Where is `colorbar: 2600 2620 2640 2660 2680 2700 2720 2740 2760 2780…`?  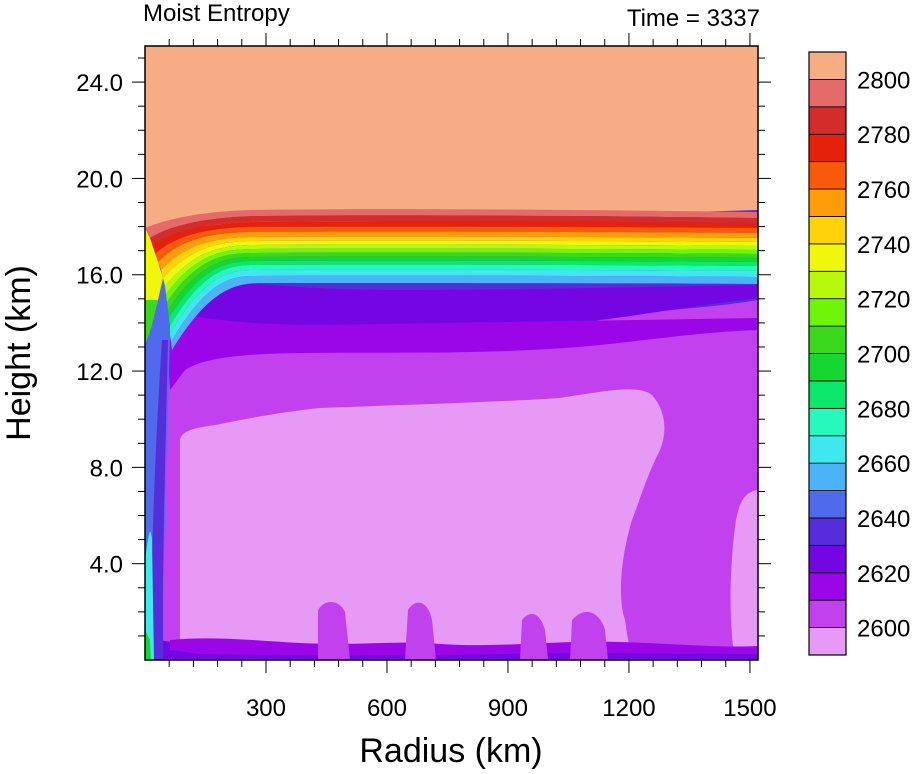 colorbar: 2600 2620 2640 2660 2680 2700 2720 2740 2760 2780… is located at coordinates (859, 353).